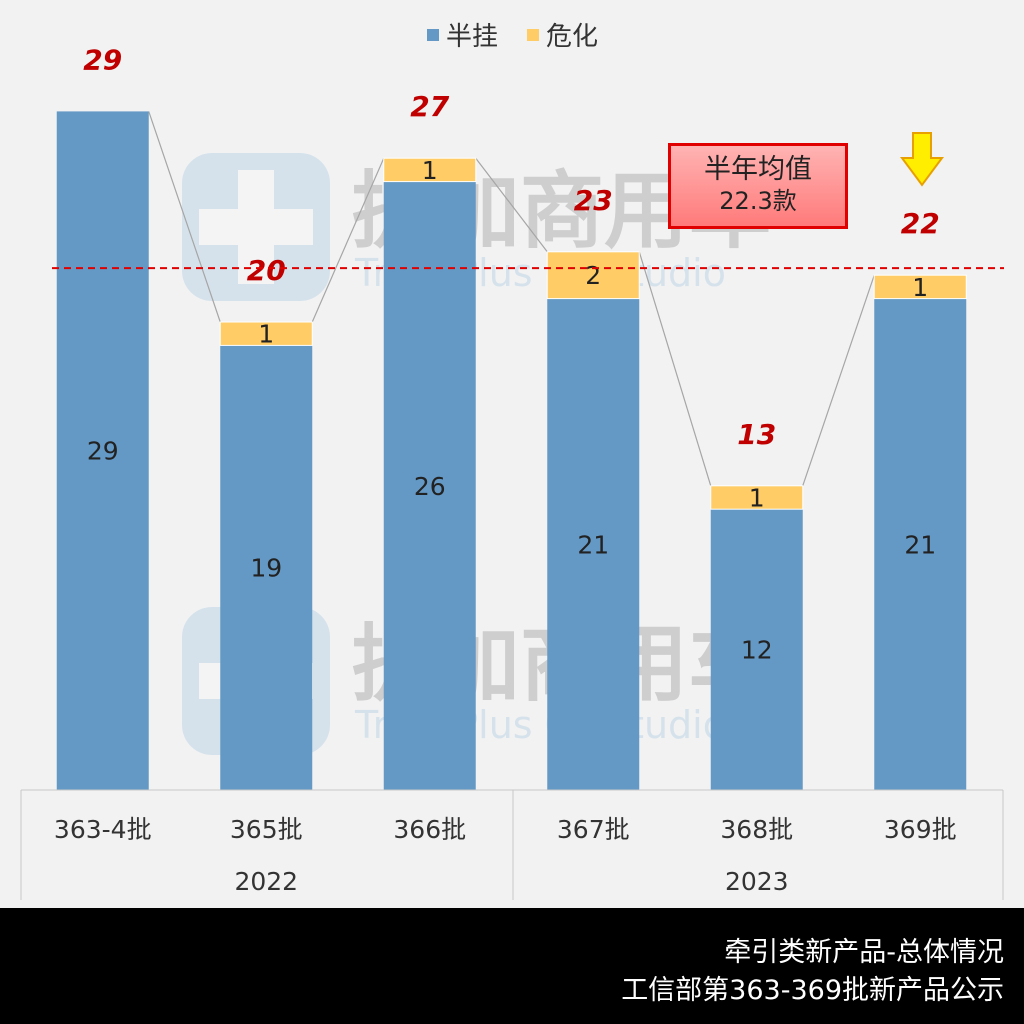 This screenshot has height=1024, width=1024. What do you see at coordinates (429, 106) in the screenshot?
I see `total-label: 27` at bounding box center [429, 106].